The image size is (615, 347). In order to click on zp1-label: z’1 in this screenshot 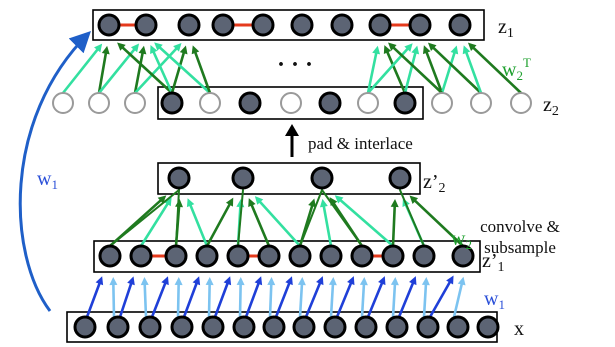, I will do `click(493, 262)`.